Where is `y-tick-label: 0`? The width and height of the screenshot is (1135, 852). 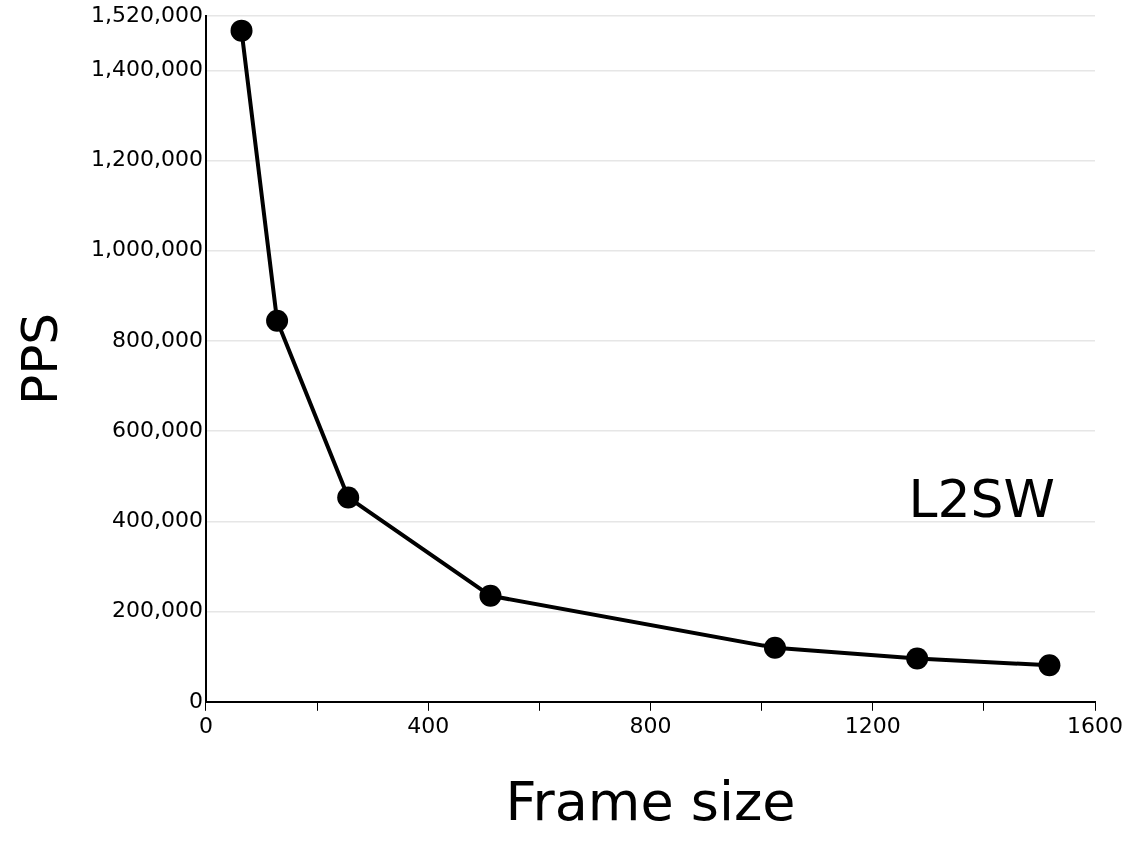 y-tick-label: 0 is located at coordinates (195, 700).